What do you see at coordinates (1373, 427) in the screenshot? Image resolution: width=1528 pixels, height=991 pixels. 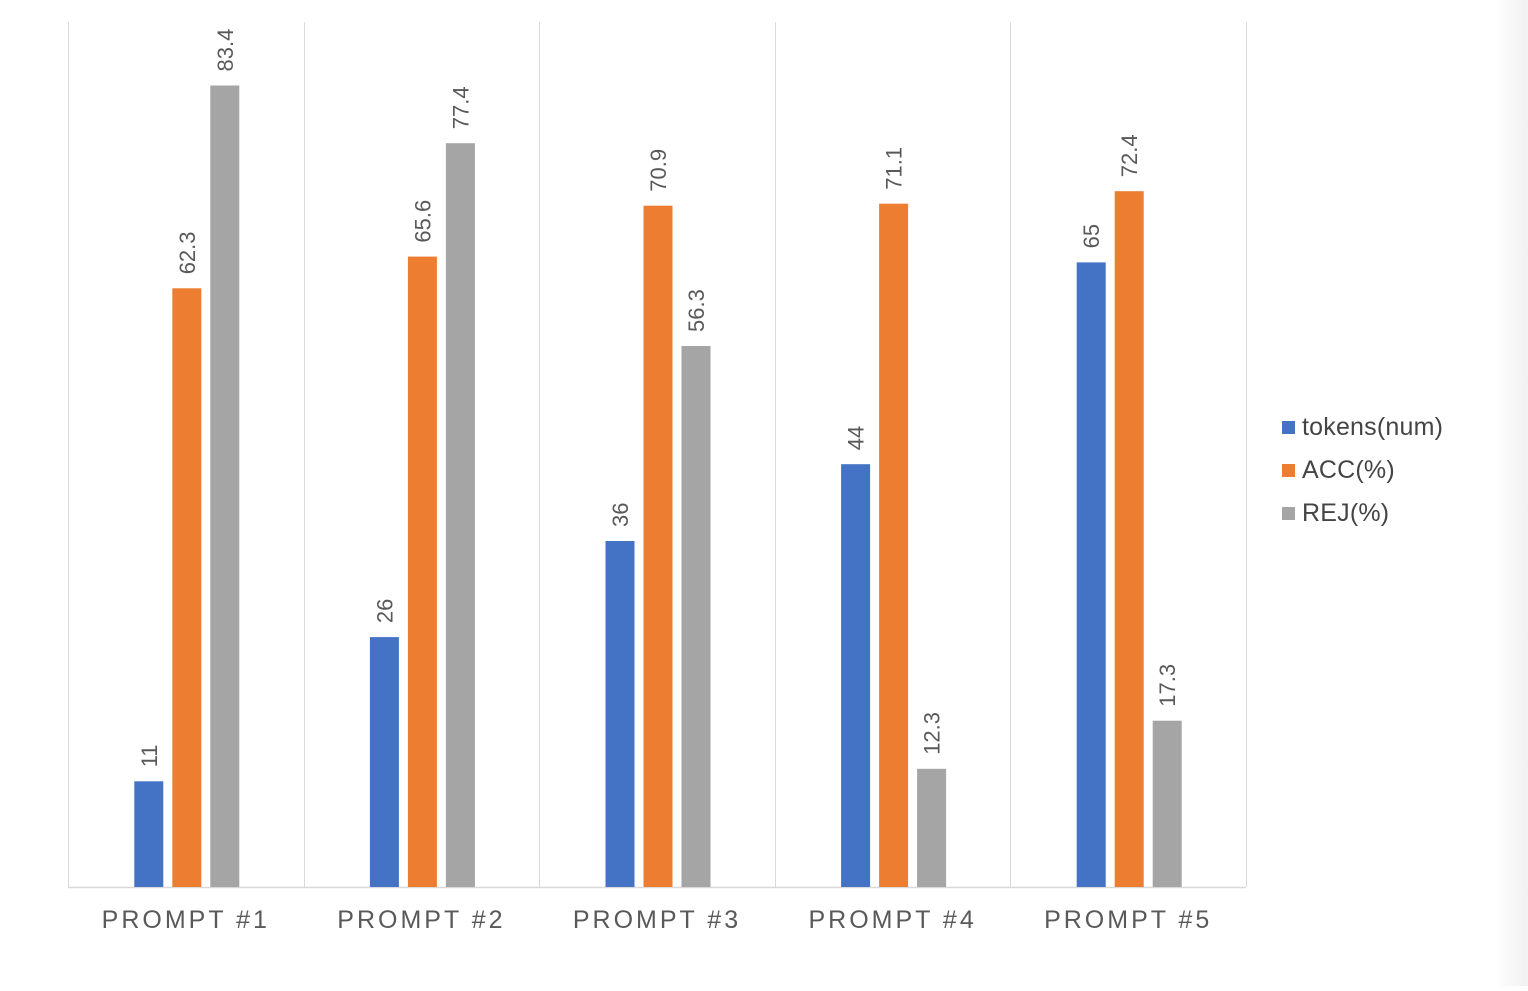 I see `legend-label-tokens: tokens(num)` at bounding box center [1373, 427].